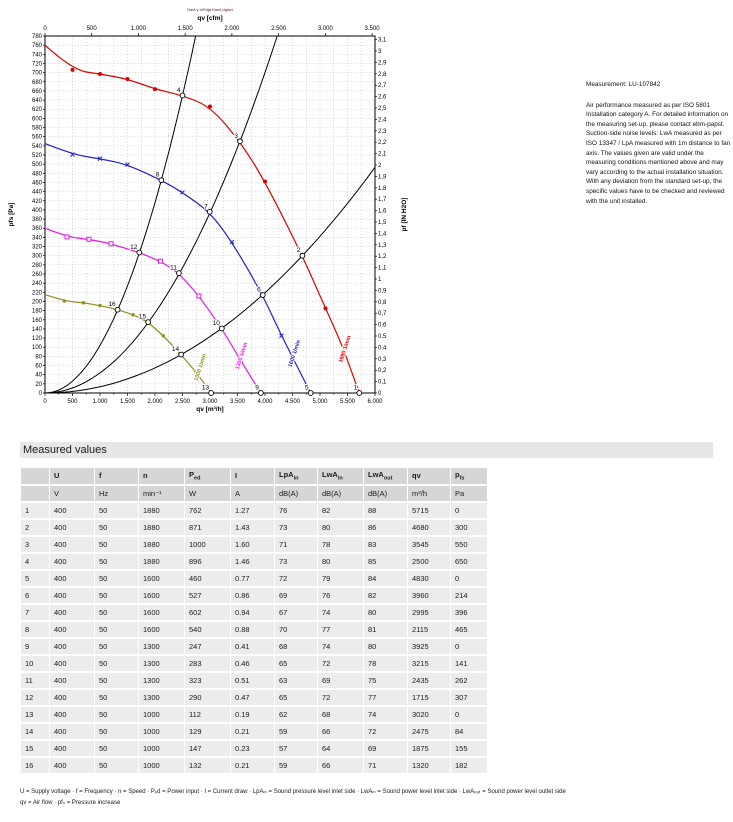  I want to click on svg-text: 0,5, so click(382, 337).